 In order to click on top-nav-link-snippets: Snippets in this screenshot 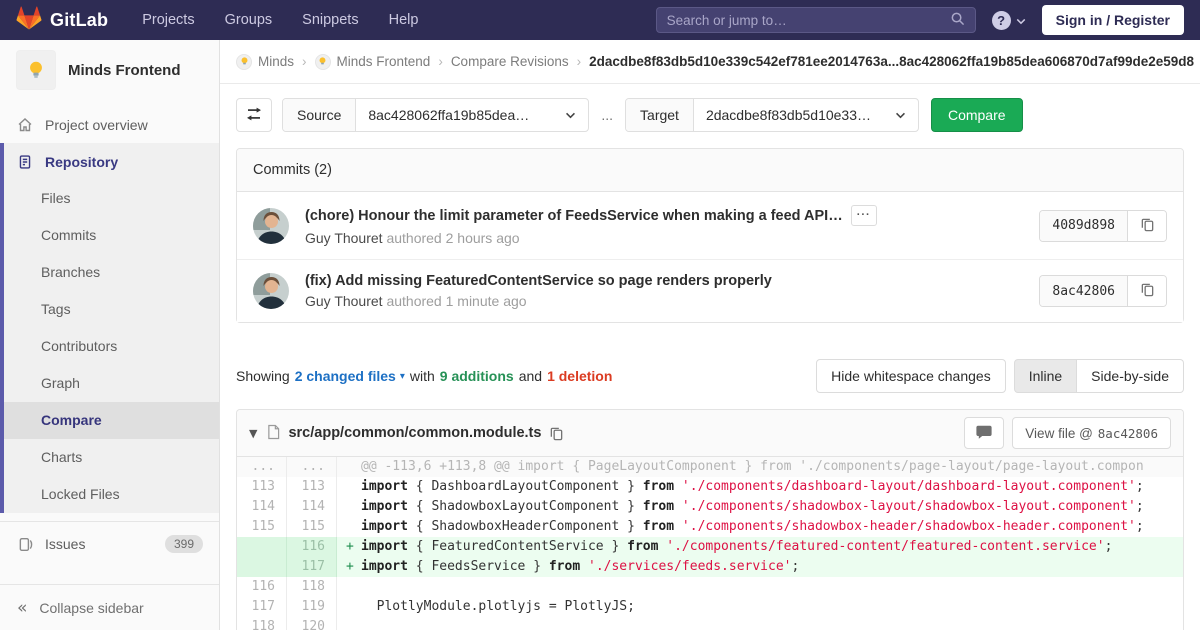, I will do `click(330, 20)`.